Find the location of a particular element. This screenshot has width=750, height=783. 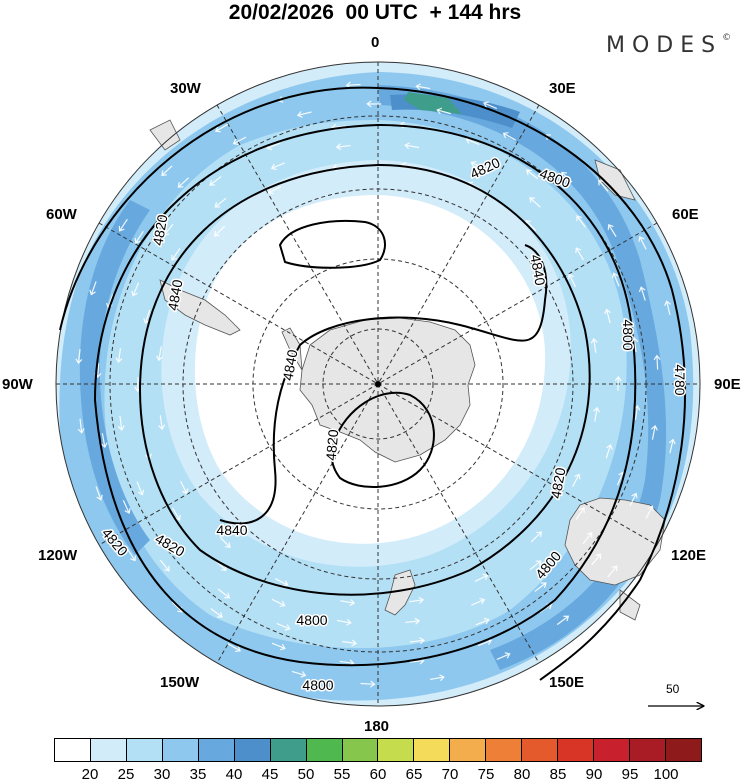

colorbar-tick-label: 20 is located at coordinates (90, 774).